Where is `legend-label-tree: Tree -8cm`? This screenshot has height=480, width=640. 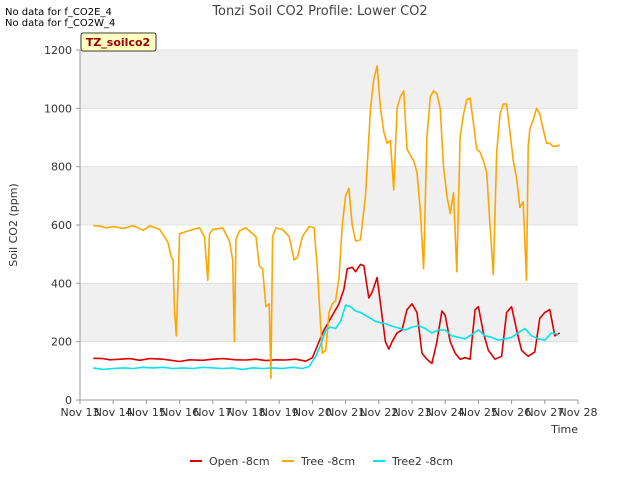
legend-label-tree: Tree -8cm is located at coordinates (327, 461).